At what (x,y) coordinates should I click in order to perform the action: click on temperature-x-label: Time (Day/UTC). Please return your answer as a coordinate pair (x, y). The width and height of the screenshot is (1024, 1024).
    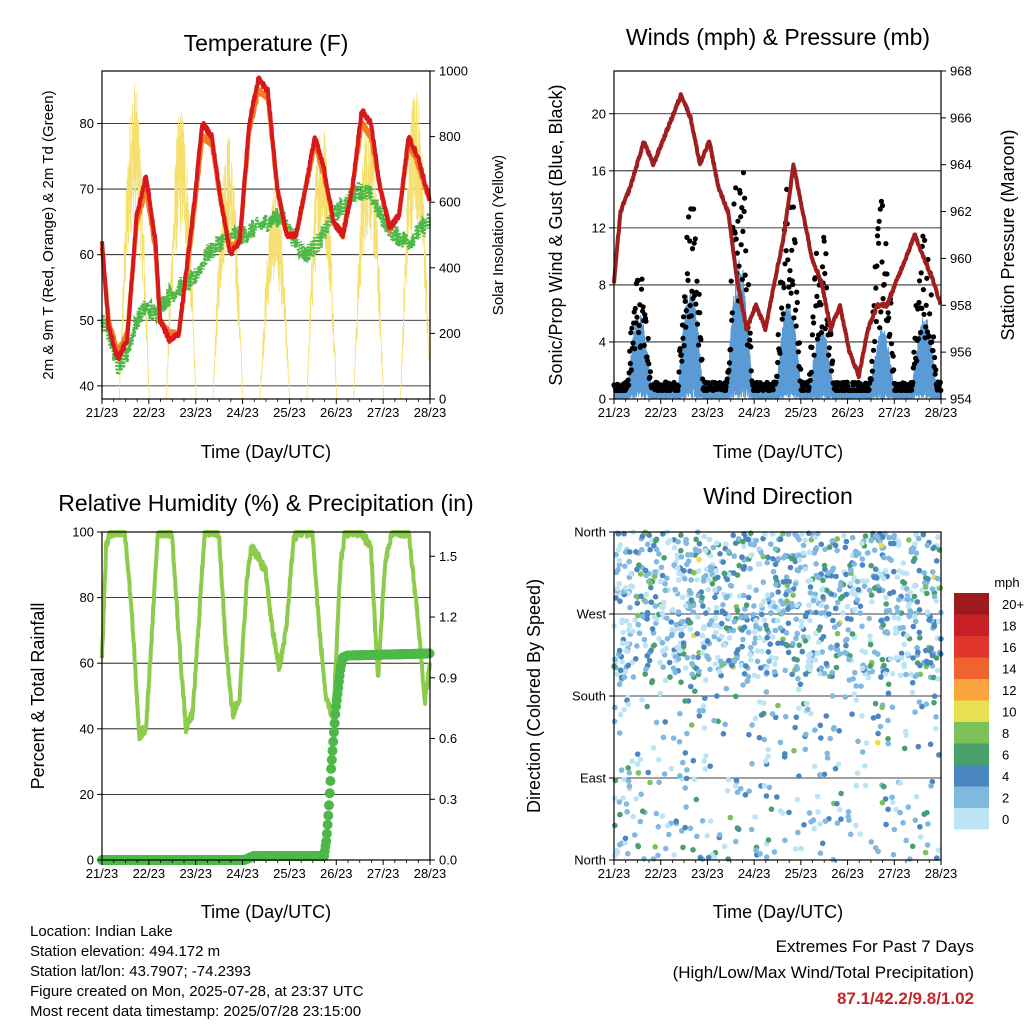
    Looking at the image, I should click on (266, 452).